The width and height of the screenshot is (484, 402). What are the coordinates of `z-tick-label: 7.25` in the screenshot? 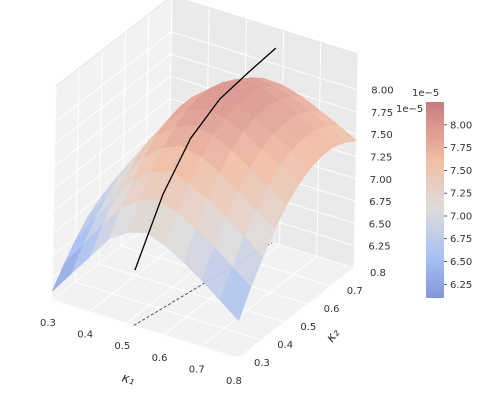 It's located at (381, 158).